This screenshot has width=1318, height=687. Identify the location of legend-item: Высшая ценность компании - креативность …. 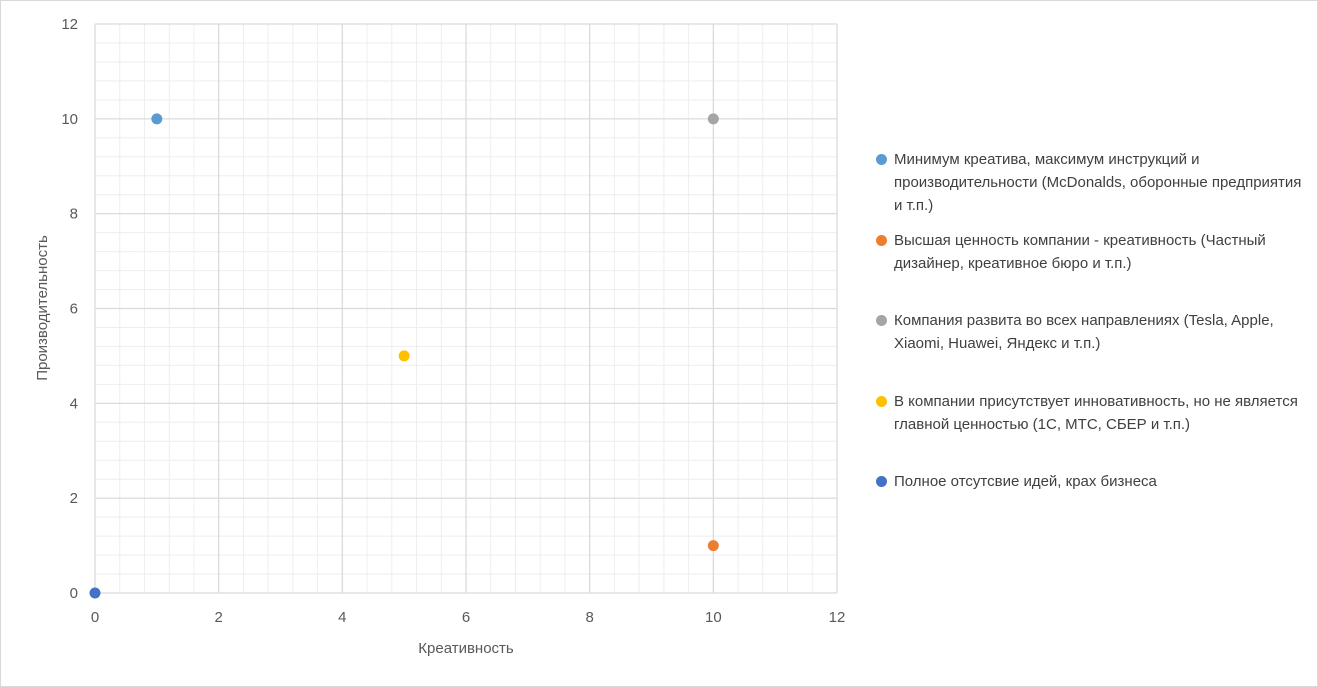
(1085, 253).